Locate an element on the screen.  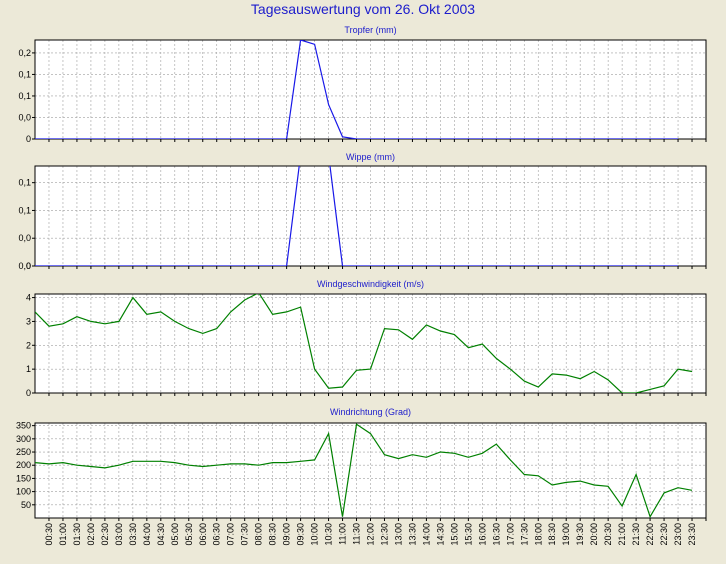
x-tick-label: 19:30 is located at coordinates (580, 534).